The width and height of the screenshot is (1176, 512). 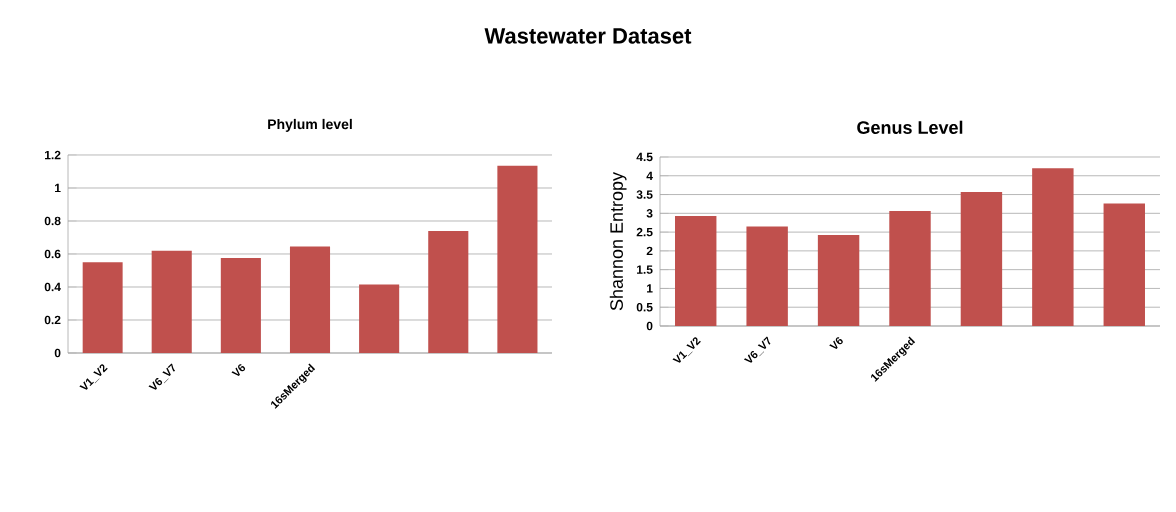 I want to click on chart-title: Genus Level, so click(x=910, y=127).